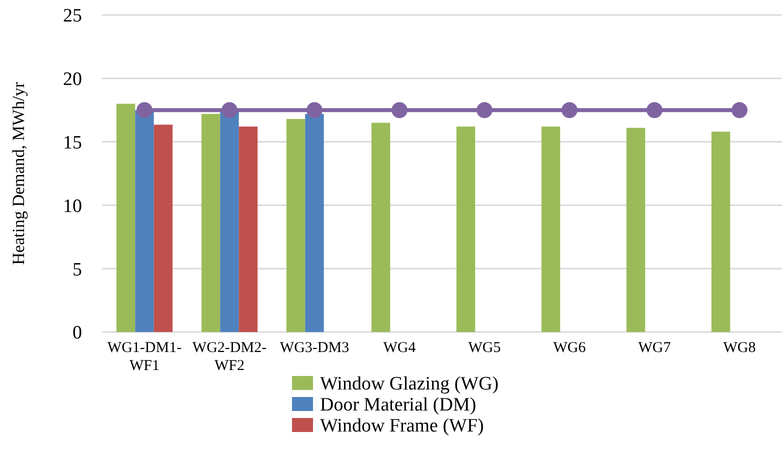  What do you see at coordinates (739, 348) in the screenshot?
I see `x-tick-label: WG8` at bounding box center [739, 348].